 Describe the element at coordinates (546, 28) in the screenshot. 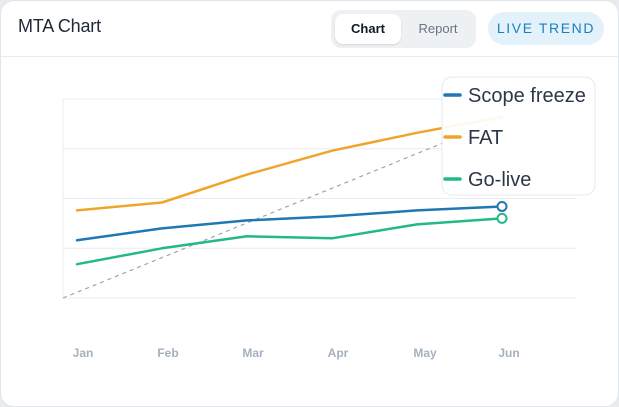

I see `live-trend-badge: LIVE TREND` at that location.